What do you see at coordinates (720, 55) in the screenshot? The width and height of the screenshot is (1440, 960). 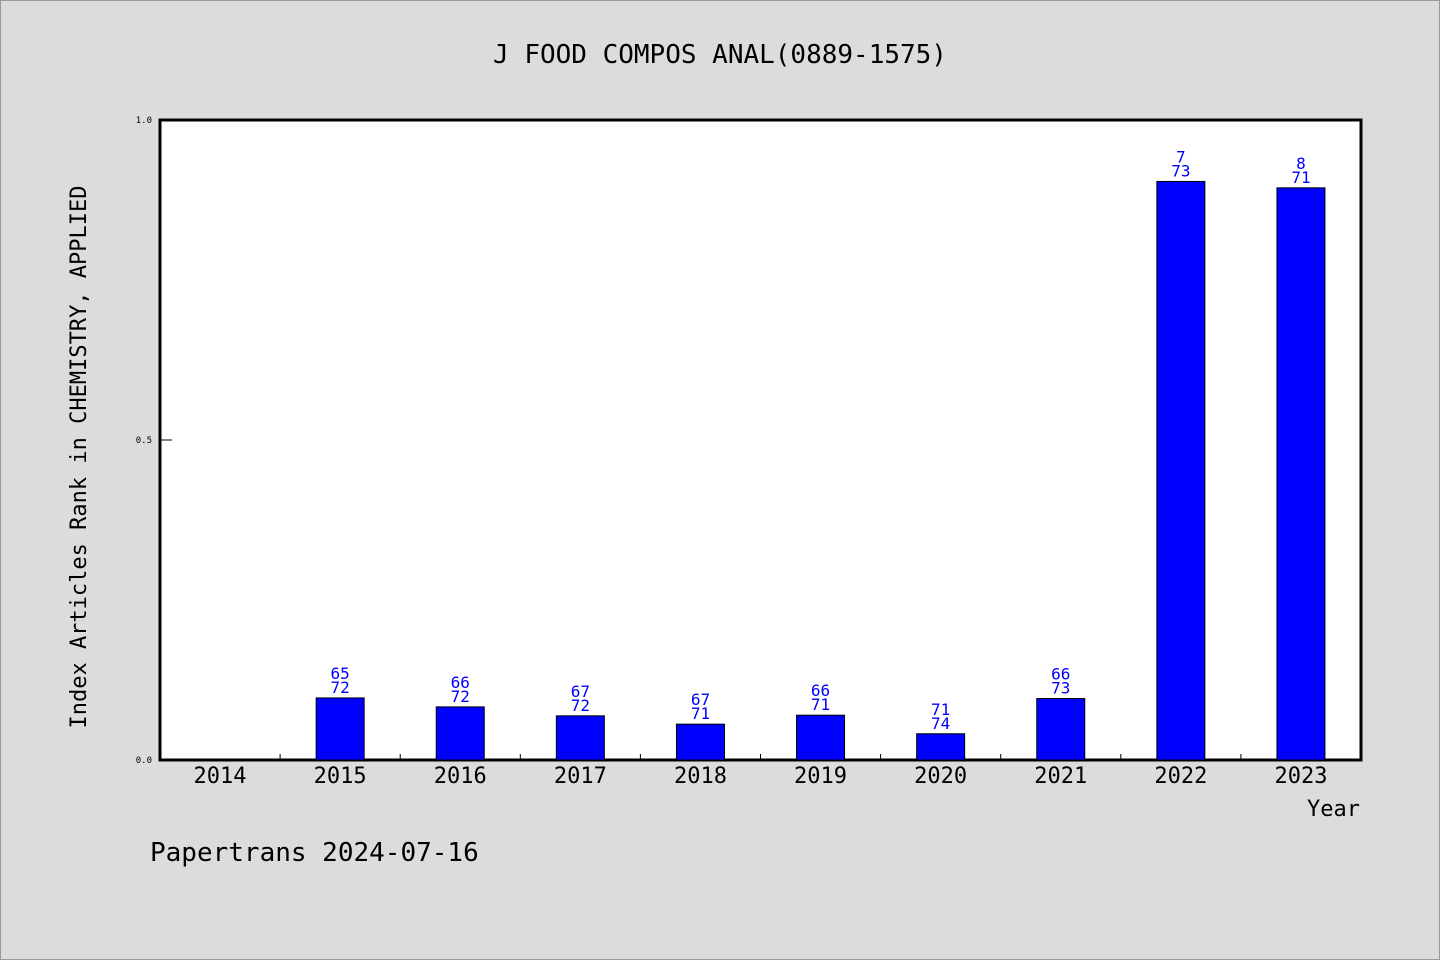 I see `chart-title: J FOOD COMPOS ANAL(0889-1575)` at bounding box center [720, 55].